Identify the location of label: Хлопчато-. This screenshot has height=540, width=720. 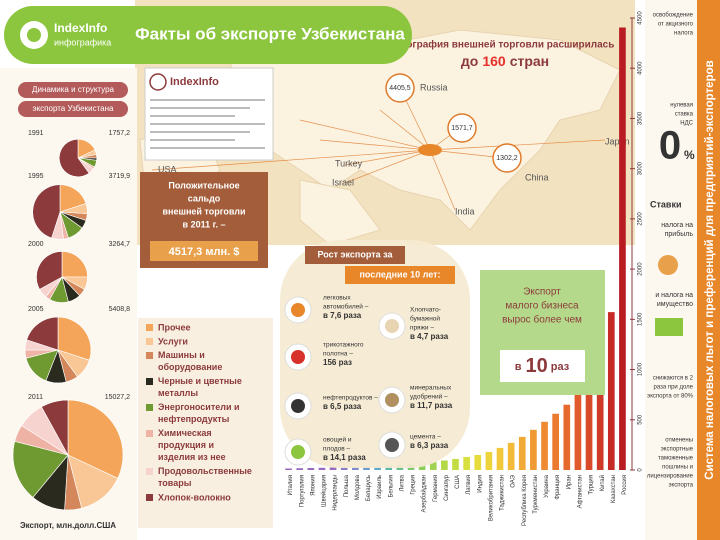
(425, 310).